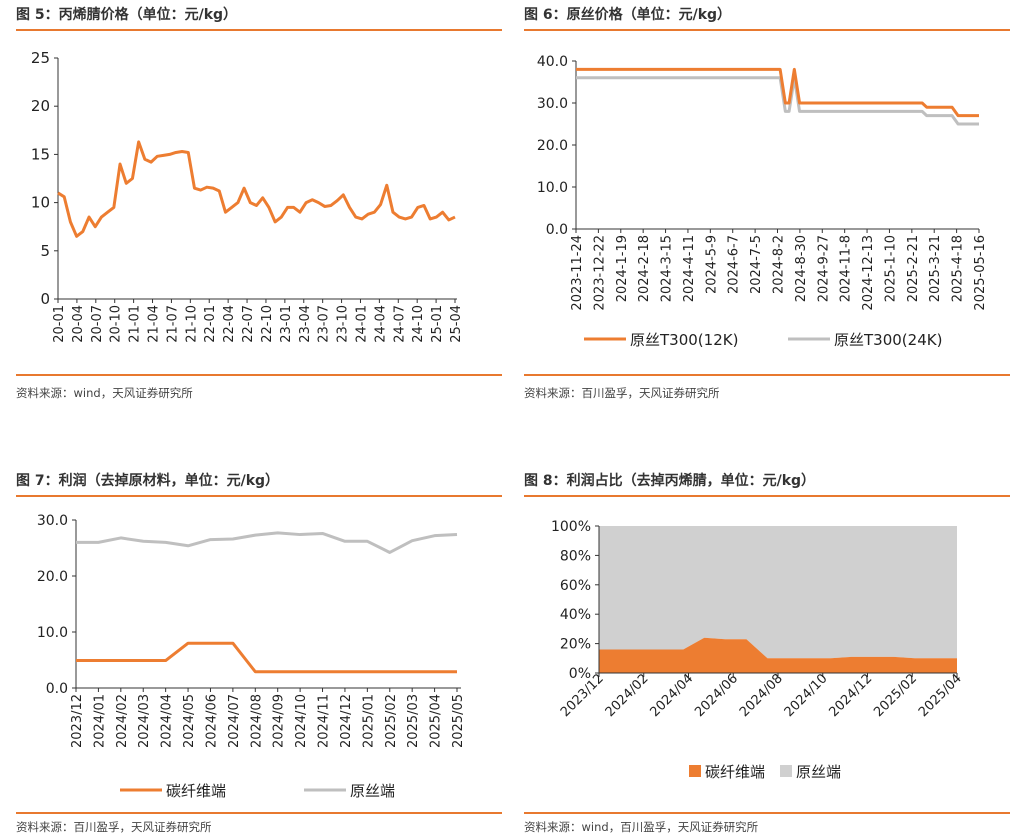 The width and height of the screenshot is (1011, 839). What do you see at coordinates (823, 268) in the screenshot?
I see `x-tick-label: 2024-9-27` at bounding box center [823, 268].